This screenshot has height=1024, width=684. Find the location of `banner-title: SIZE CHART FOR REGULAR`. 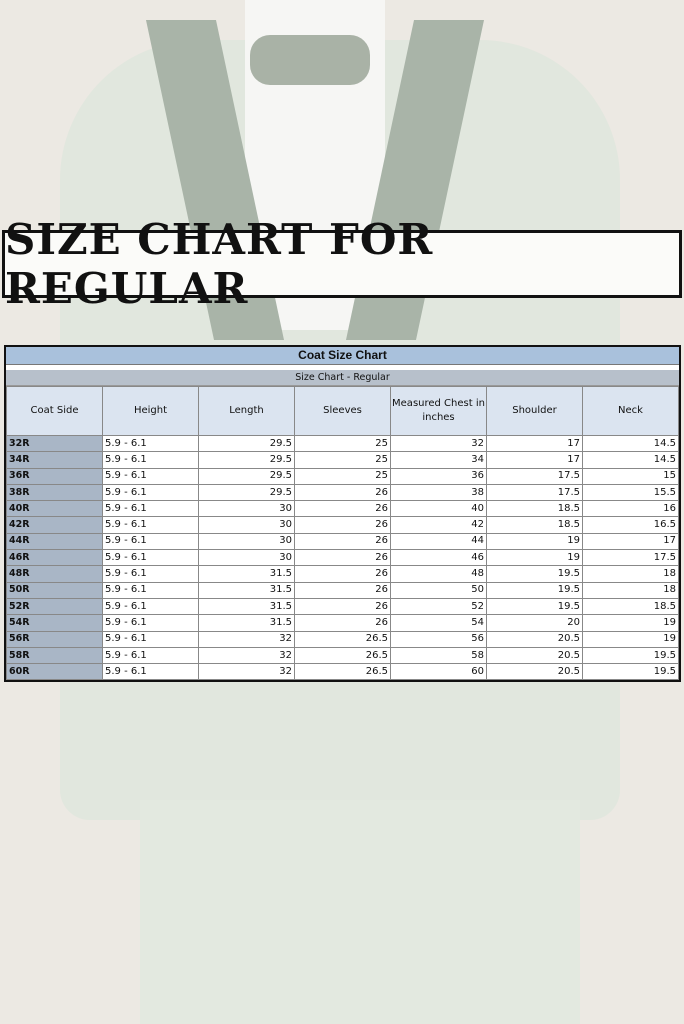

banner-title: SIZE CHART FOR REGULAR is located at coordinates (342, 264).